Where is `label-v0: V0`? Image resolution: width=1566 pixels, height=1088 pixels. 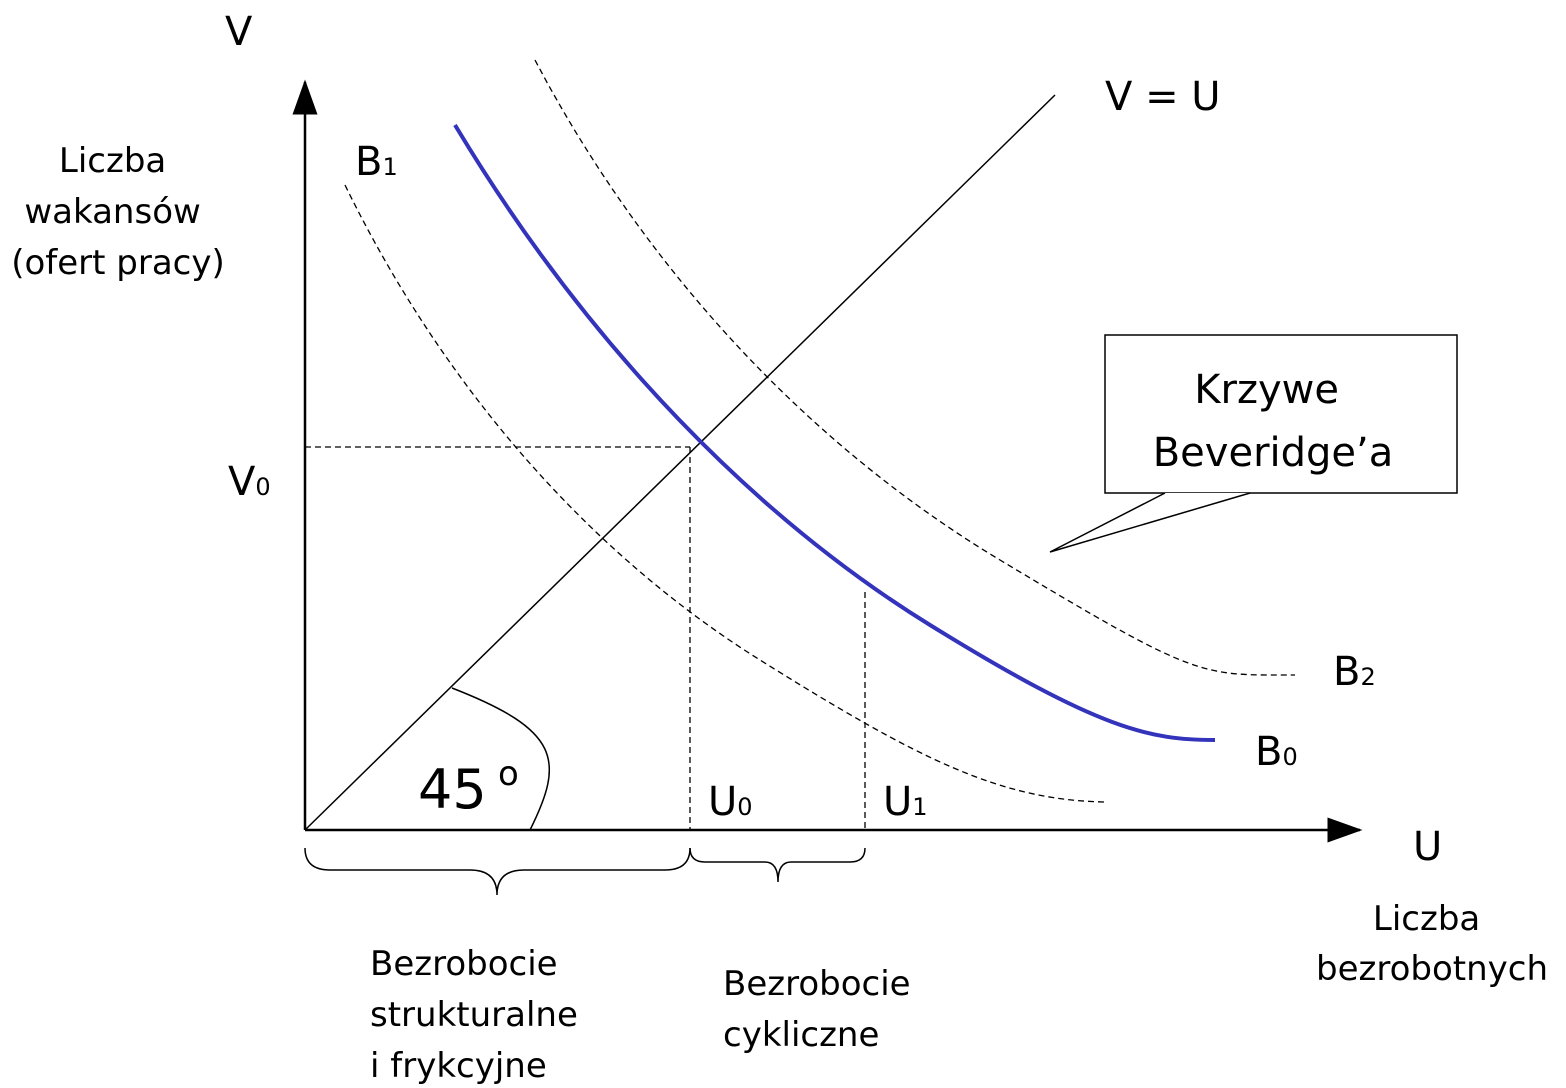 label-v0: V0 is located at coordinates (249, 482).